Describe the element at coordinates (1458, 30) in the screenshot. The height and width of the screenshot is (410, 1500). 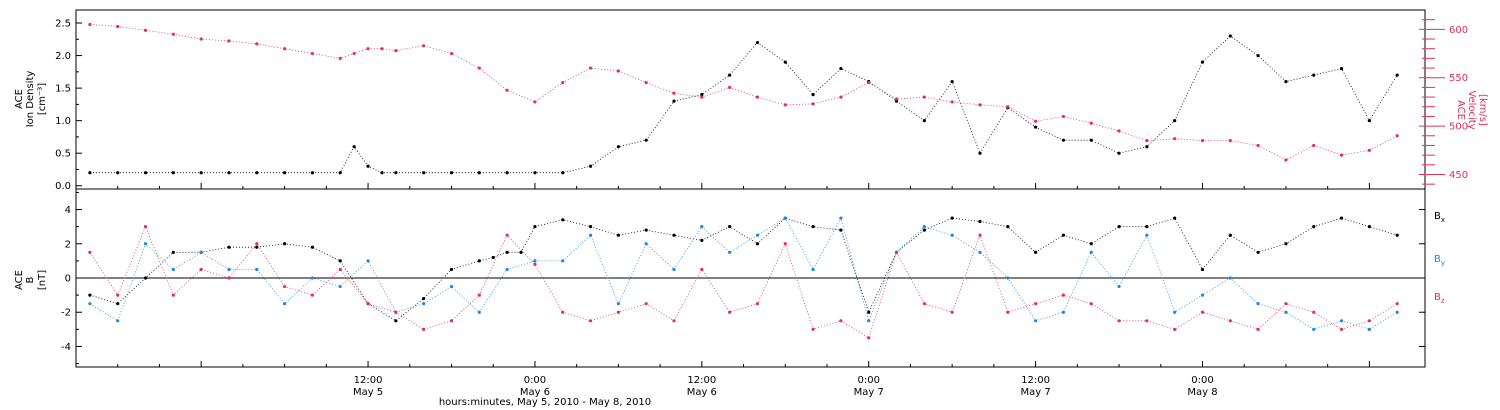
I see `velocity-tick-label: 600` at that location.